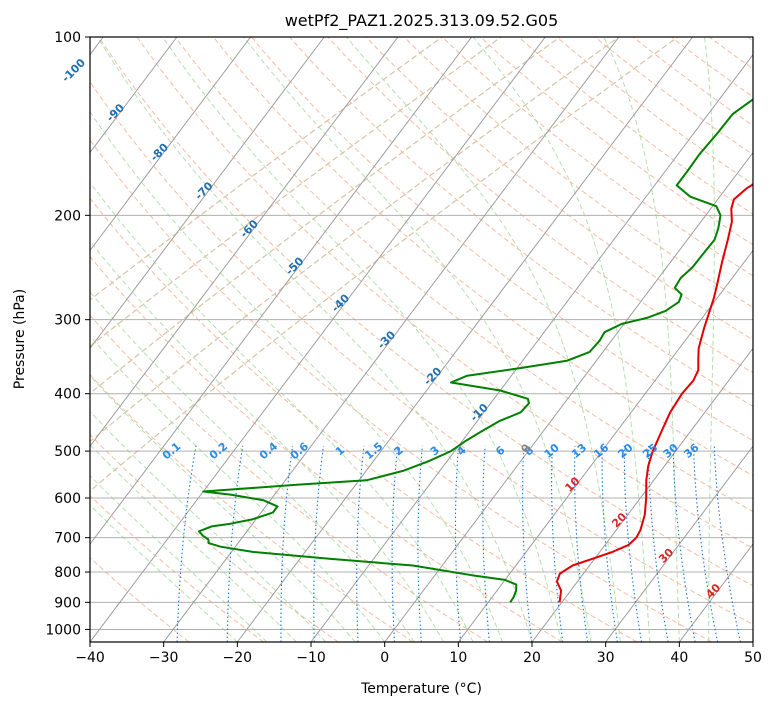  I want to click on x-tick-label: 20, so click(532, 658).